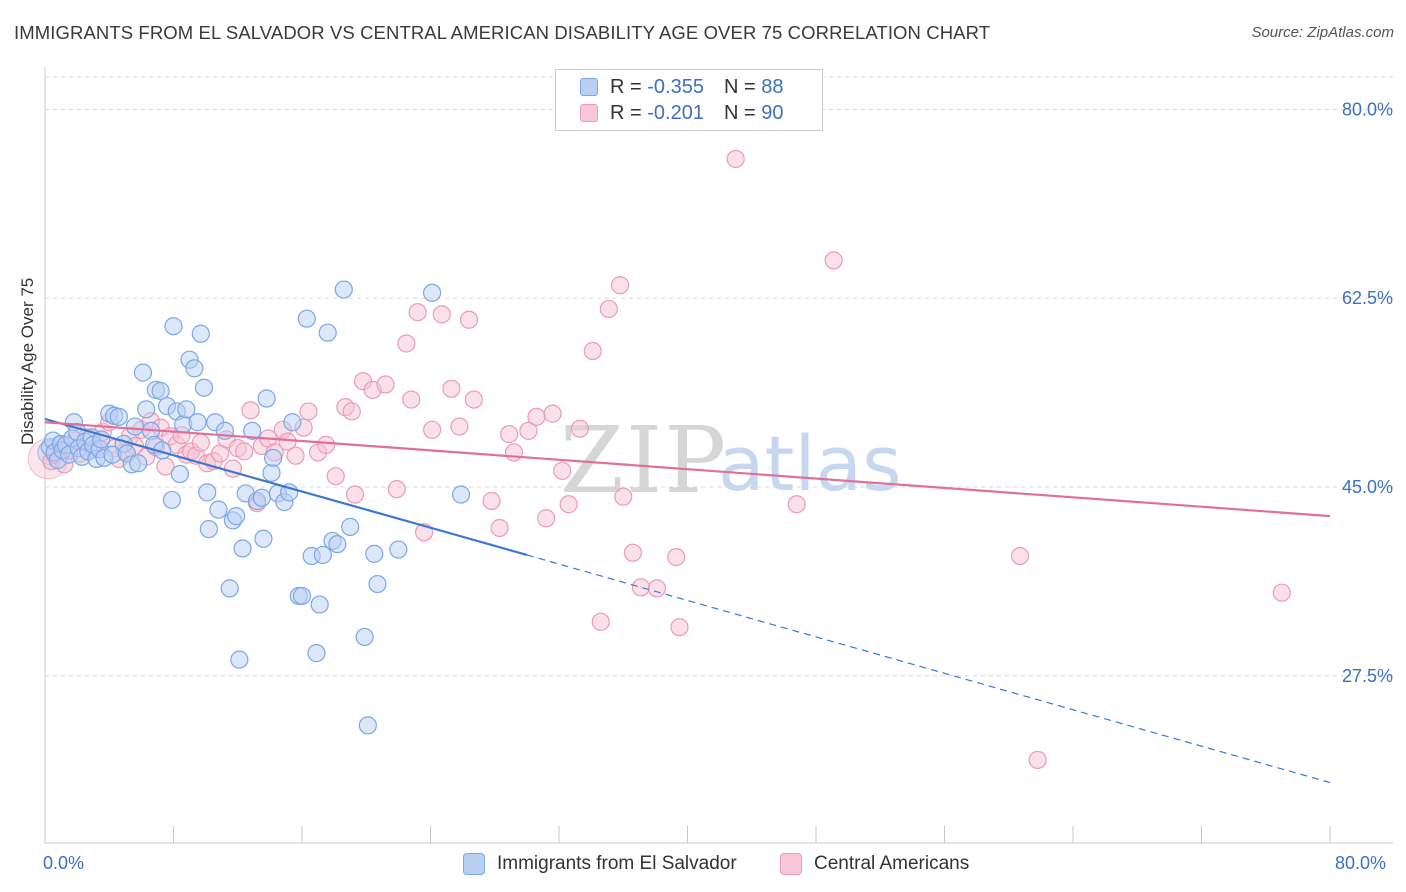  I want to click on legend-swatch-pink, so click(589, 113).